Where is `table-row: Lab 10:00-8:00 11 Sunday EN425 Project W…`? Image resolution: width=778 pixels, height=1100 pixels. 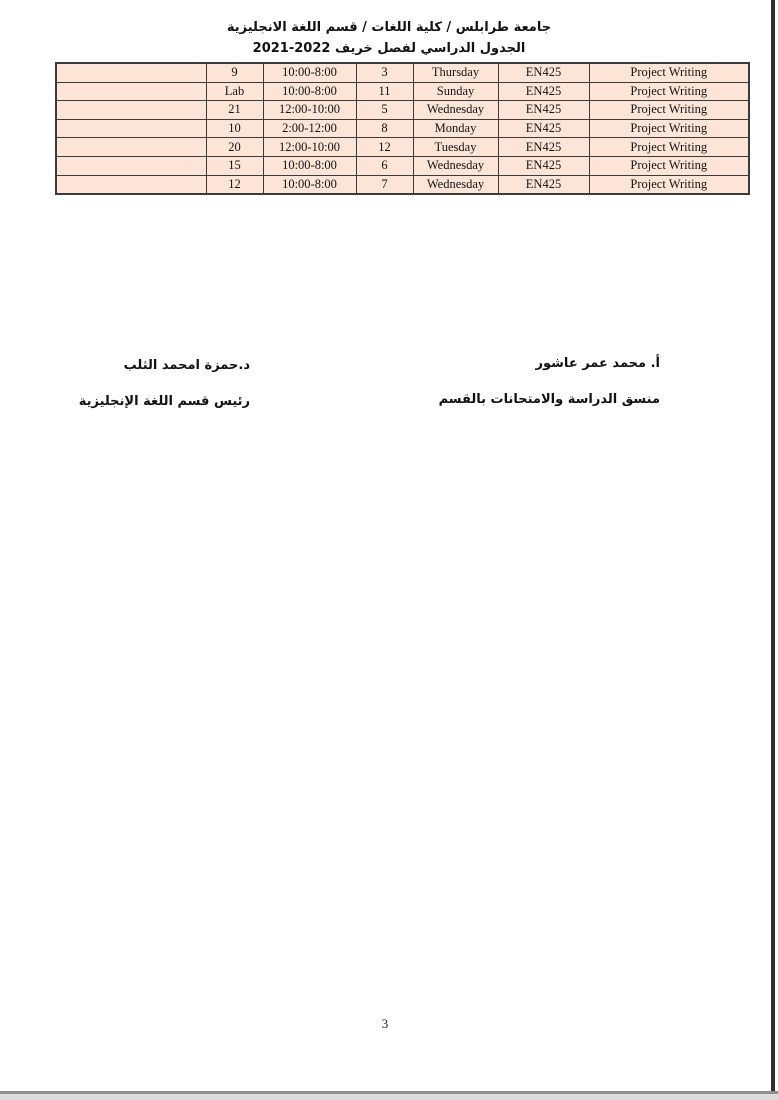 table-row: Lab 10:00-8:00 11 Sunday EN425 Project W… is located at coordinates (402, 91).